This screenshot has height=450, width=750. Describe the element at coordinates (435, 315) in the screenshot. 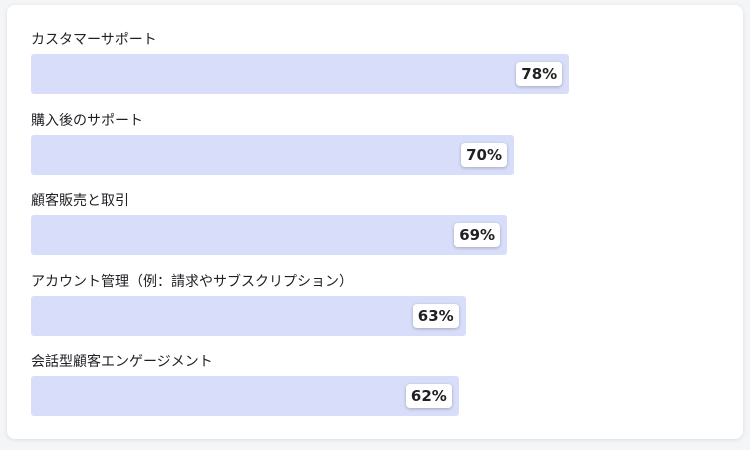

I see `value-label: 63%` at that location.